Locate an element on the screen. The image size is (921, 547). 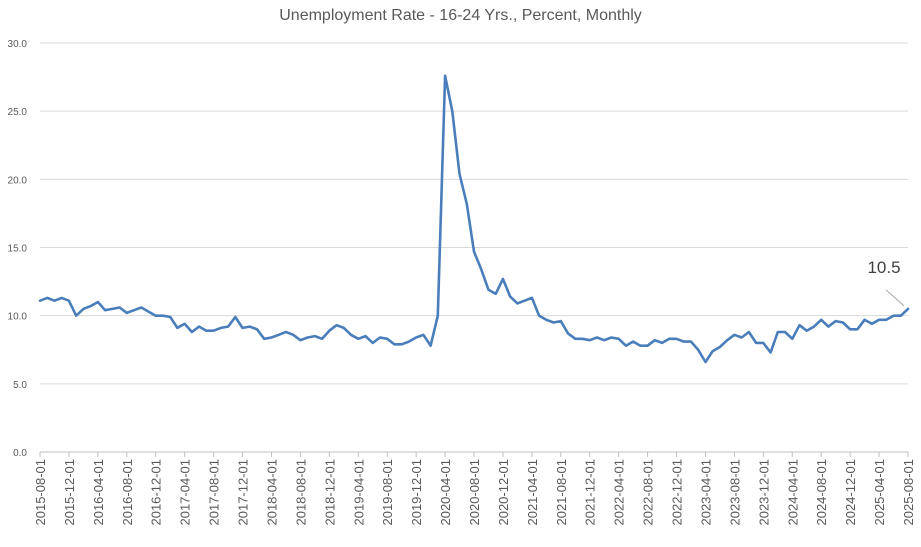
y-tick-label: 30.0 is located at coordinates (18, 44).